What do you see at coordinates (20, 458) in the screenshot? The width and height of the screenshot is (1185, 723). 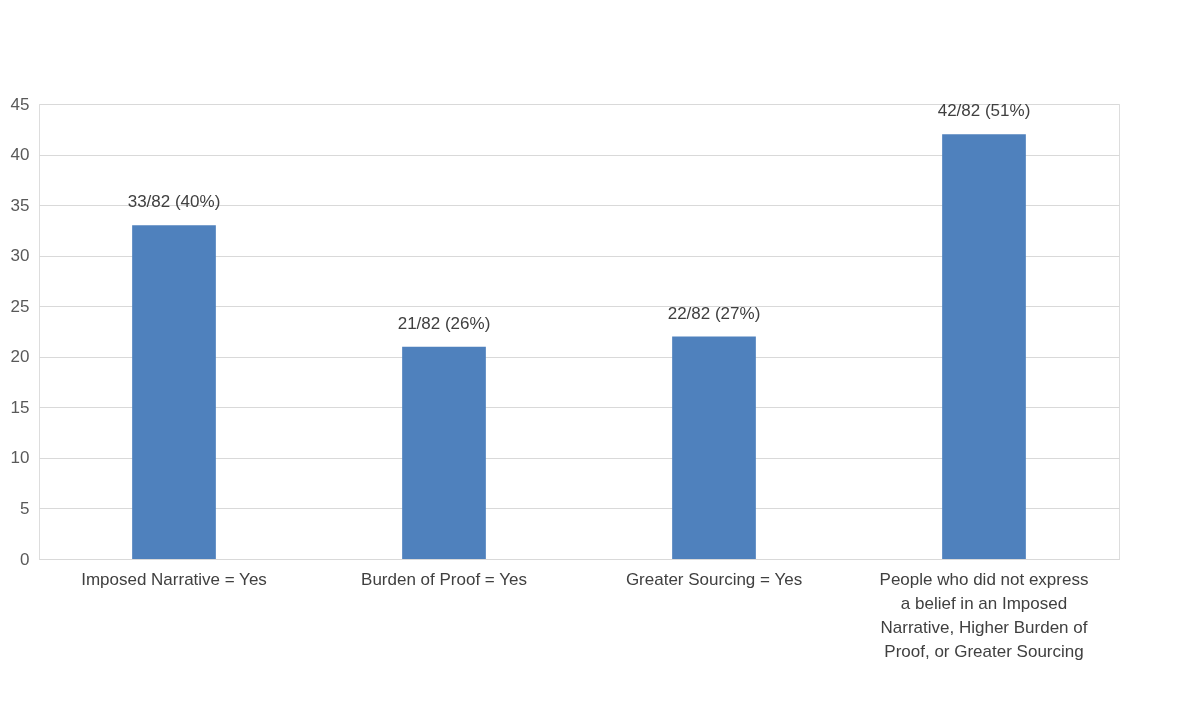 I see `y-tick-label: 10` at bounding box center [20, 458].